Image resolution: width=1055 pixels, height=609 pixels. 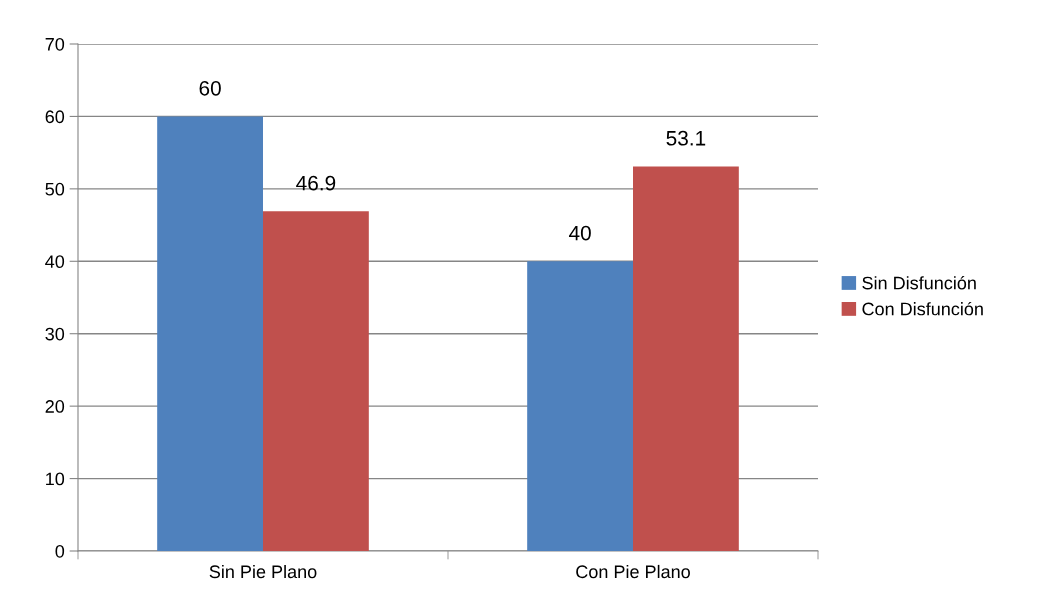 What do you see at coordinates (55, 262) in the screenshot?
I see `y-tick-label: 40` at bounding box center [55, 262].